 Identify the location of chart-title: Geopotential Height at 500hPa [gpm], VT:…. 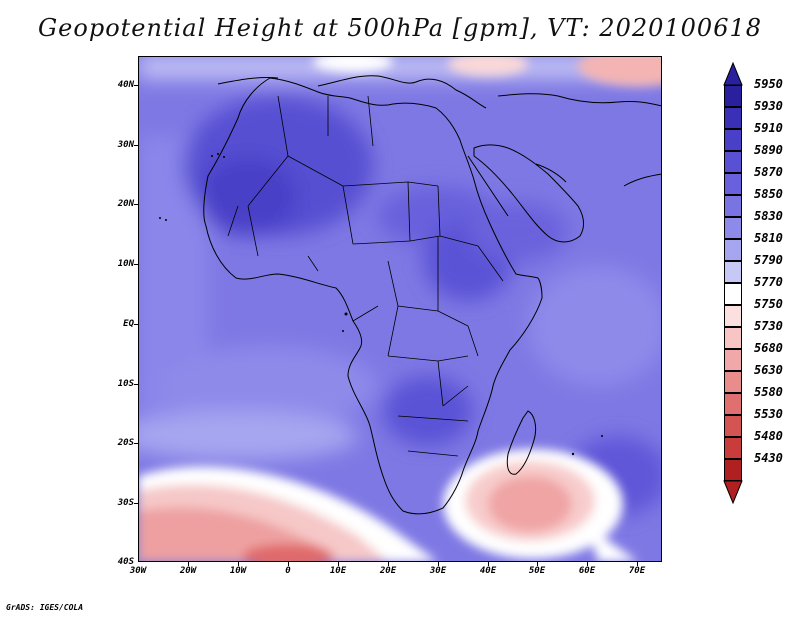
(400, 28).